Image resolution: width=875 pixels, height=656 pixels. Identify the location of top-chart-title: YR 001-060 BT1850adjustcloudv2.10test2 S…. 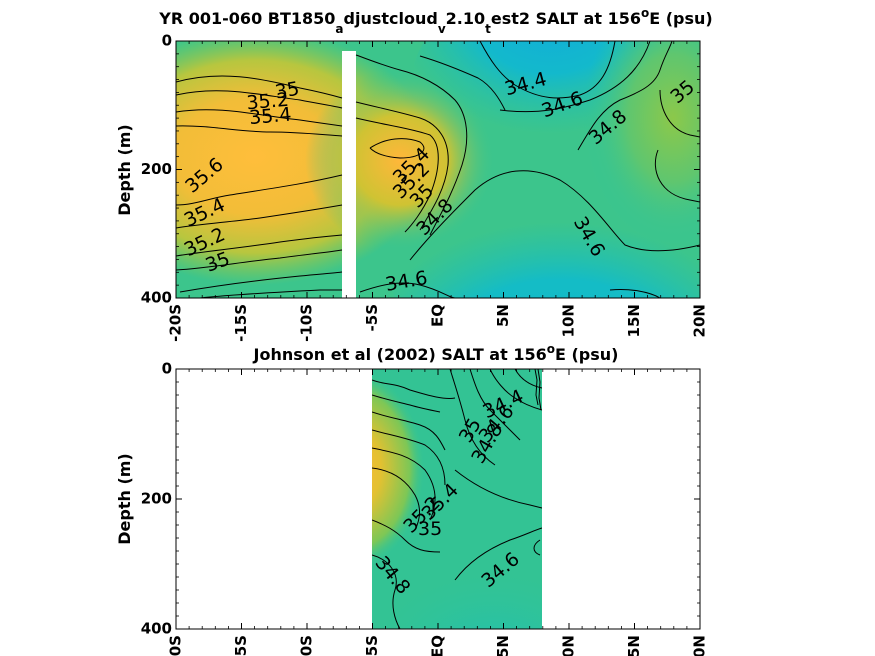
(435, 21).